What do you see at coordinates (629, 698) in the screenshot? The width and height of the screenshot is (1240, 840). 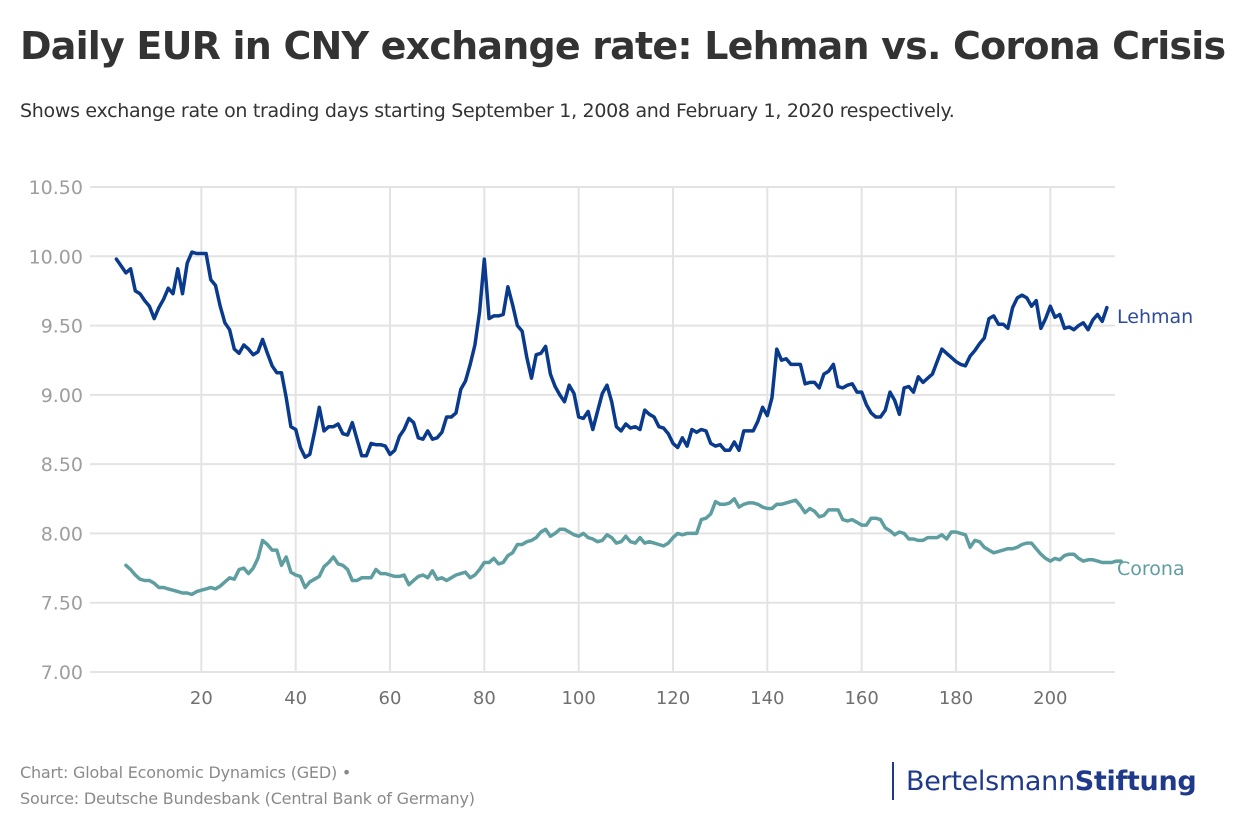 I see `x-axis-labels: 20 40 60 80 100 120 140 160 180 200` at bounding box center [629, 698].